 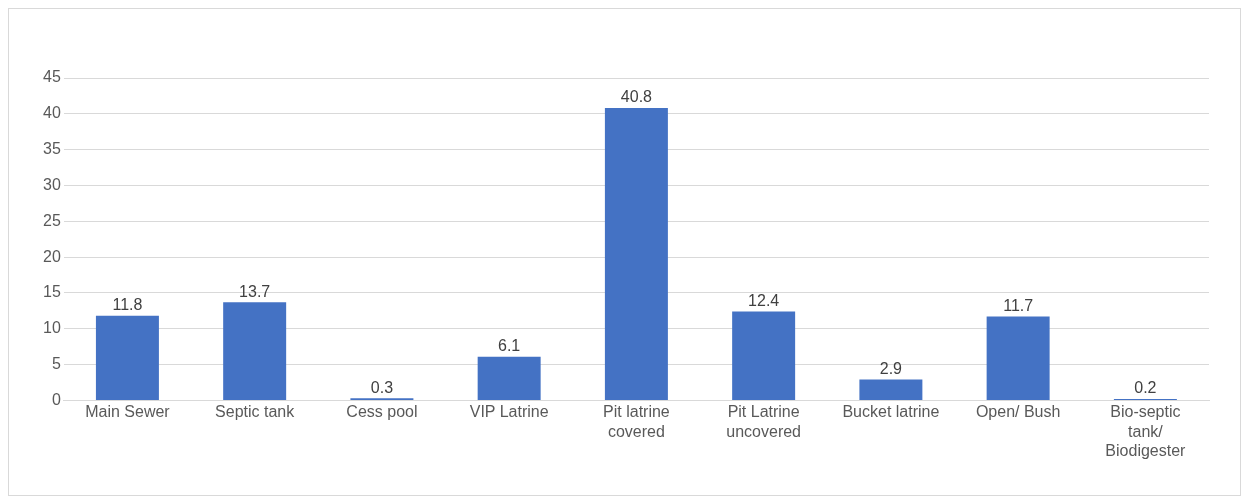 I want to click on y-tick-label: 15, so click(x=52, y=292).